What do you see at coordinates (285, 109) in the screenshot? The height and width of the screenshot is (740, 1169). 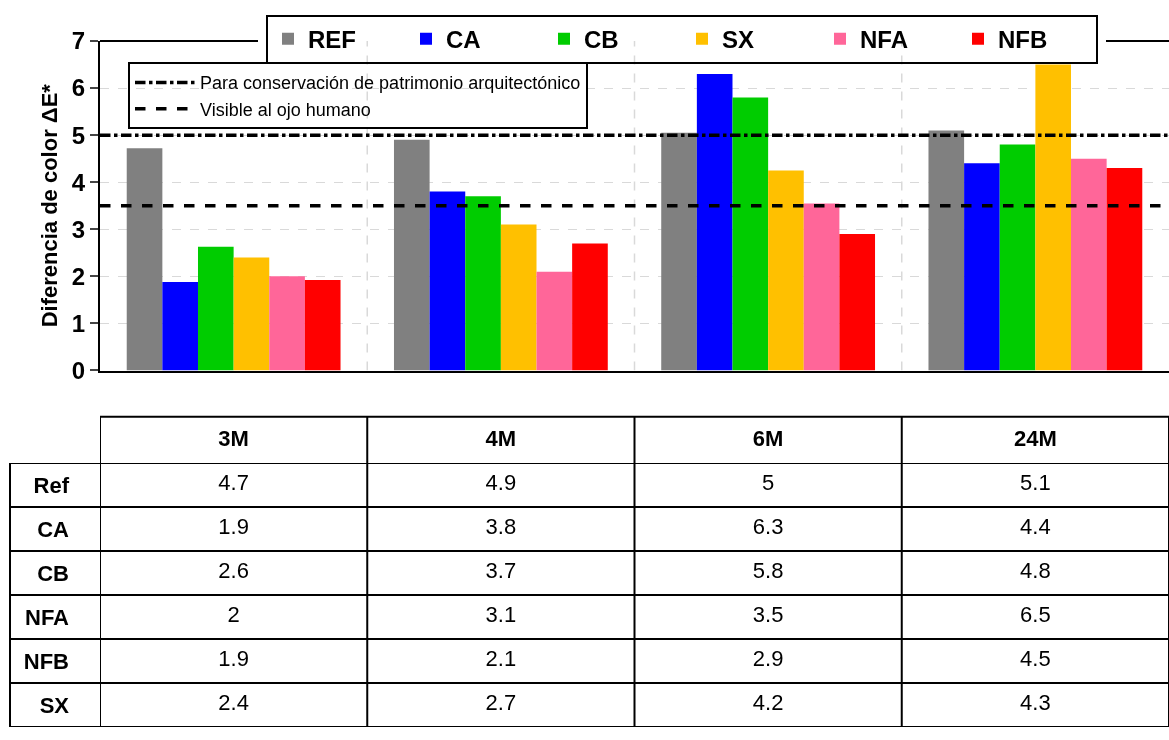 I see `legend-label: Visible al ojo humano` at bounding box center [285, 109].